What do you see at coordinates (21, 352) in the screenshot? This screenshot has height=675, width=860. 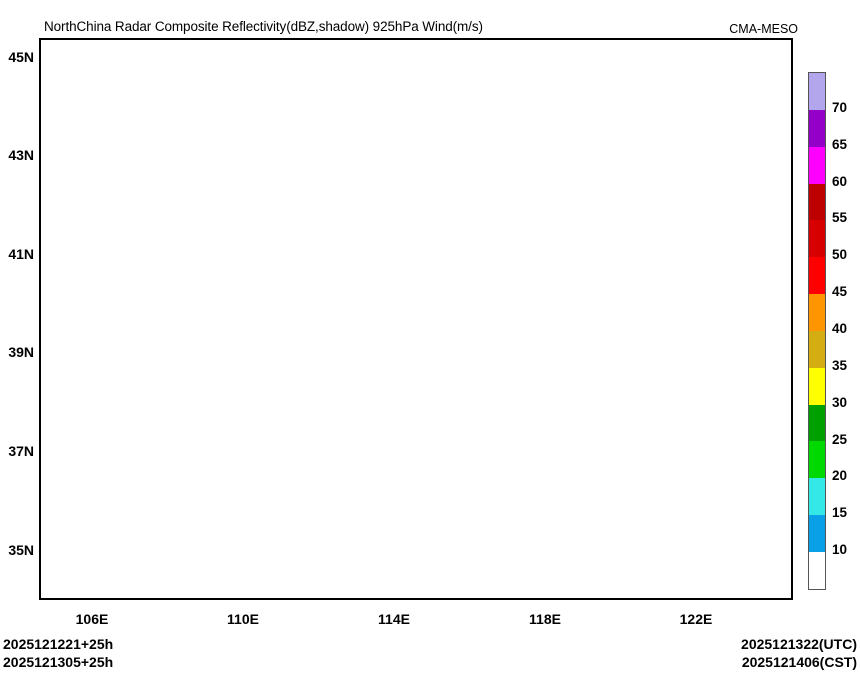 I see `y-axis-label-39n: 39N` at bounding box center [21, 352].